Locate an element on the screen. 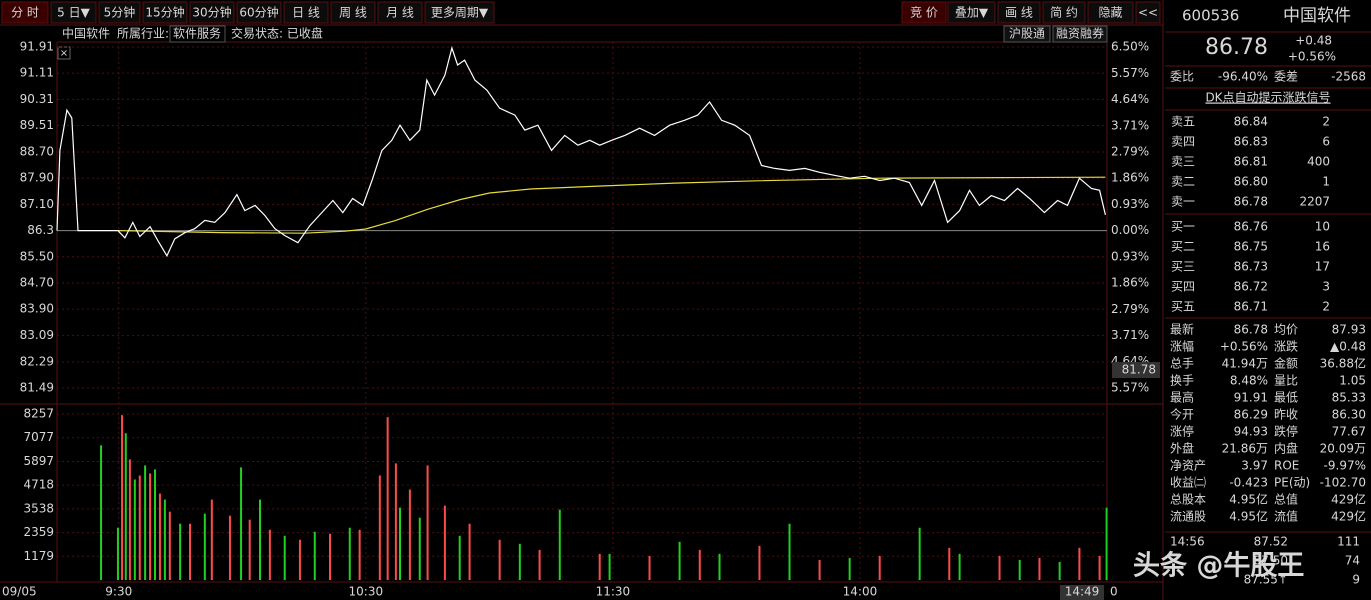 This screenshot has height=600, width=1371. price-change-pct: +0.56% is located at coordinates (1312, 57).